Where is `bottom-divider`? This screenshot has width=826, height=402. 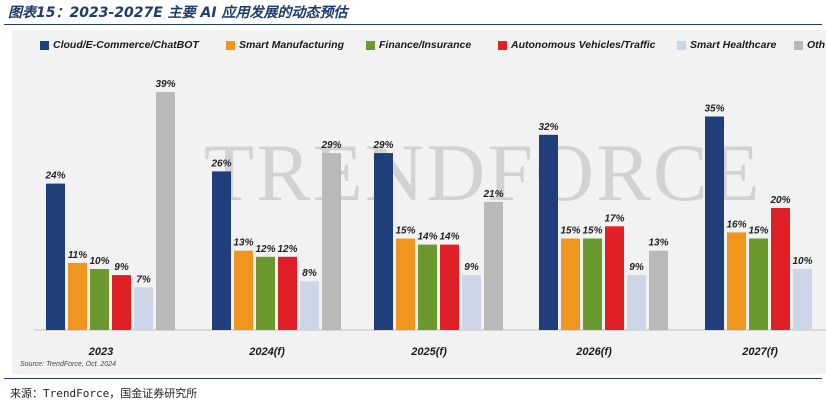
bottom-divider is located at coordinates (413, 378).